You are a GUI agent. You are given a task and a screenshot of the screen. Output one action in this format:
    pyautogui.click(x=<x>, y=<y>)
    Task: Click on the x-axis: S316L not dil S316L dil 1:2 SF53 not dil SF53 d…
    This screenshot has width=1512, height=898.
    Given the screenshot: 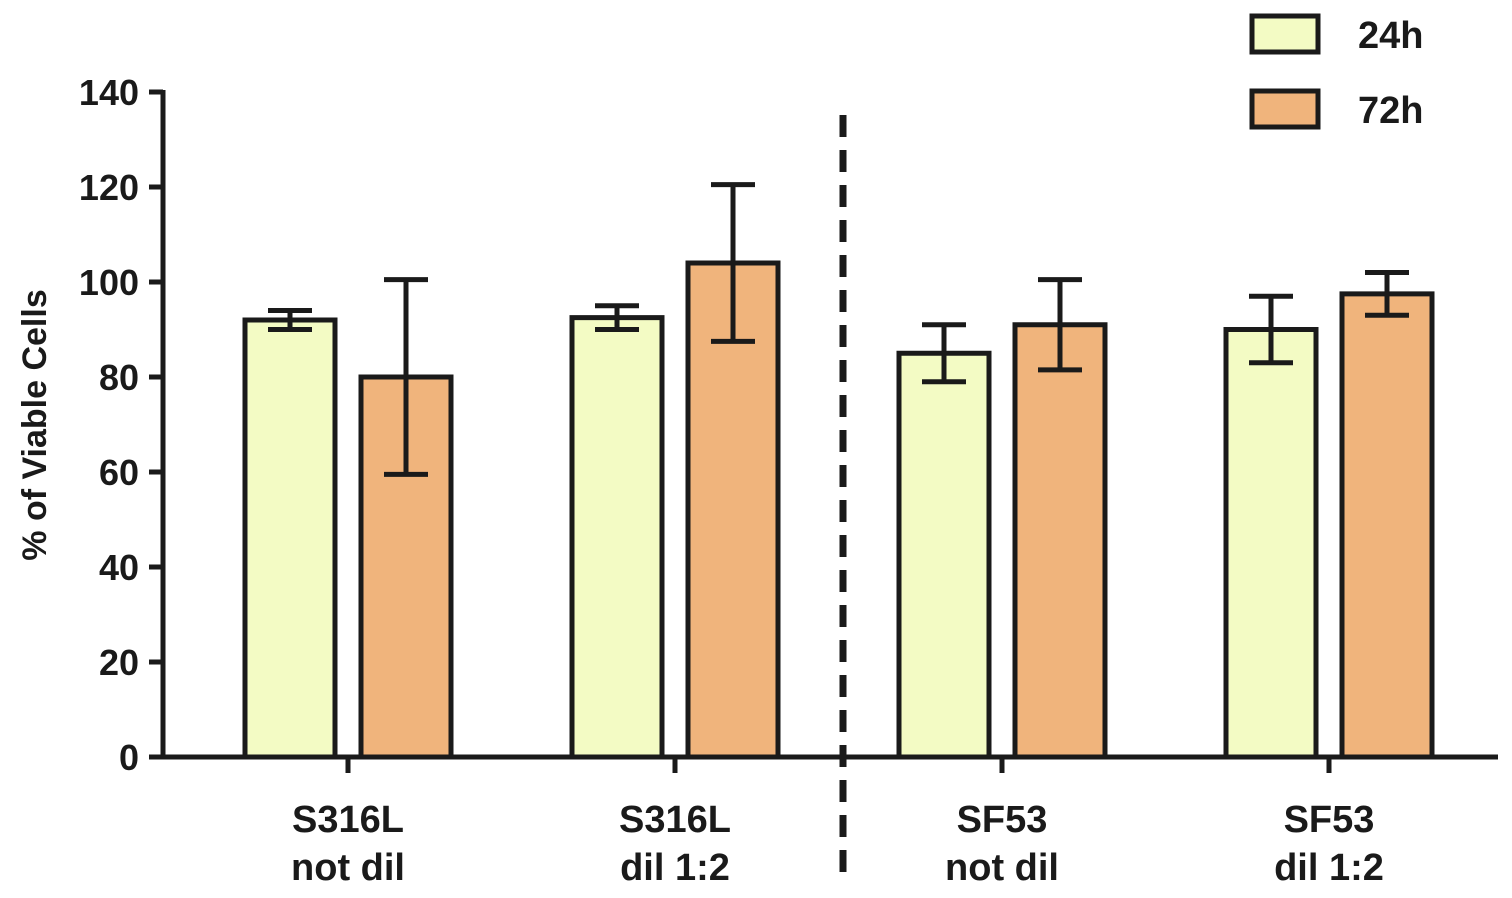 What is the action you would take?
    pyautogui.click(x=829, y=821)
    